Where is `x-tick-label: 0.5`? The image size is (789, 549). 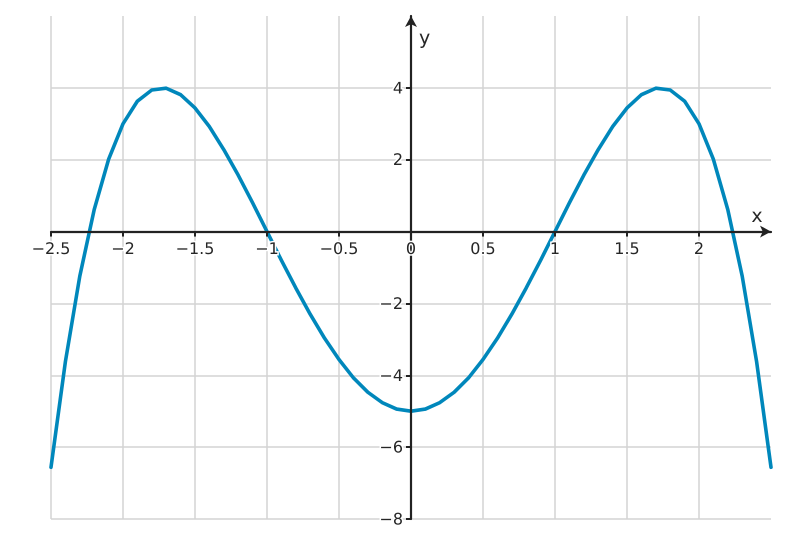 x-tick-label: 0.5 is located at coordinates (483, 248).